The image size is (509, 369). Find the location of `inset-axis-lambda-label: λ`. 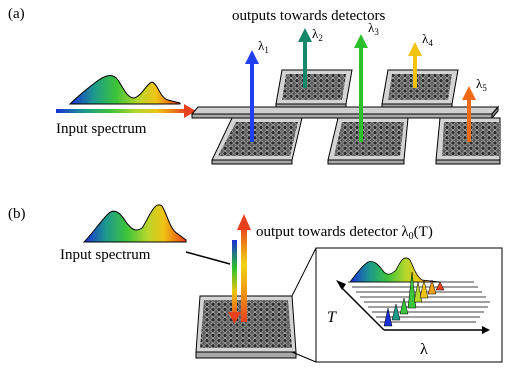

inset-axis-lambda-label: λ is located at coordinates (424, 349).